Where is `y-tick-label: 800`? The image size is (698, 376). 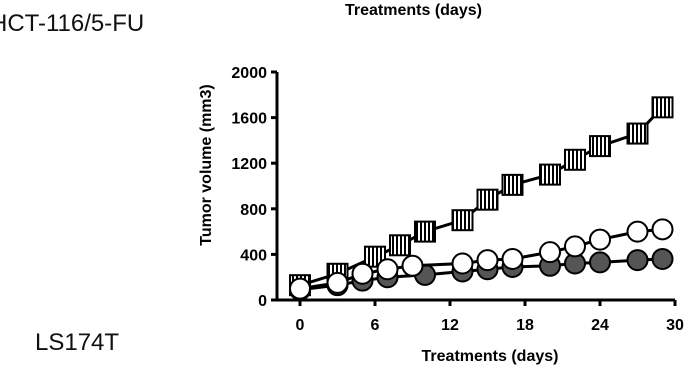
y-tick-label: 800 is located at coordinates (253, 210).